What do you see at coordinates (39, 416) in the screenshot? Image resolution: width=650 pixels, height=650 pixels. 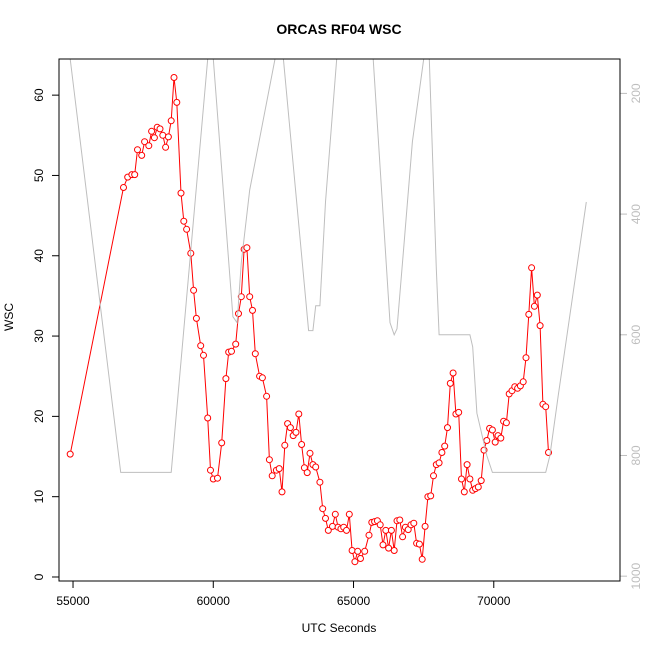 I see `y-tick-label: 20` at bounding box center [39, 416].